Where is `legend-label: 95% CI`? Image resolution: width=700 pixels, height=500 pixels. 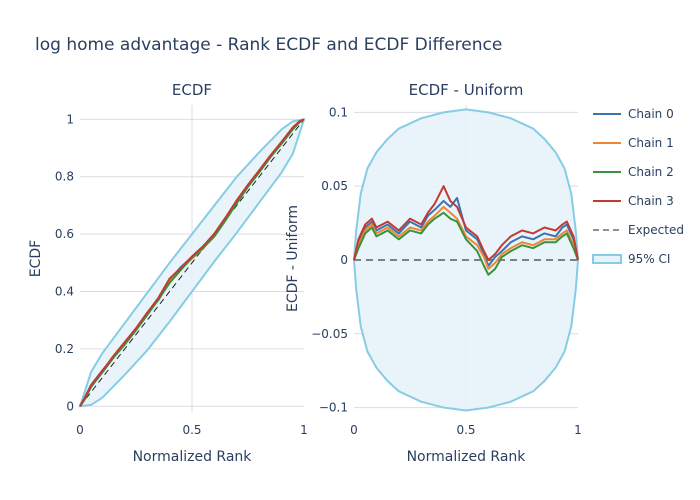
legend-label: 95% CI is located at coordinates (649, 259).